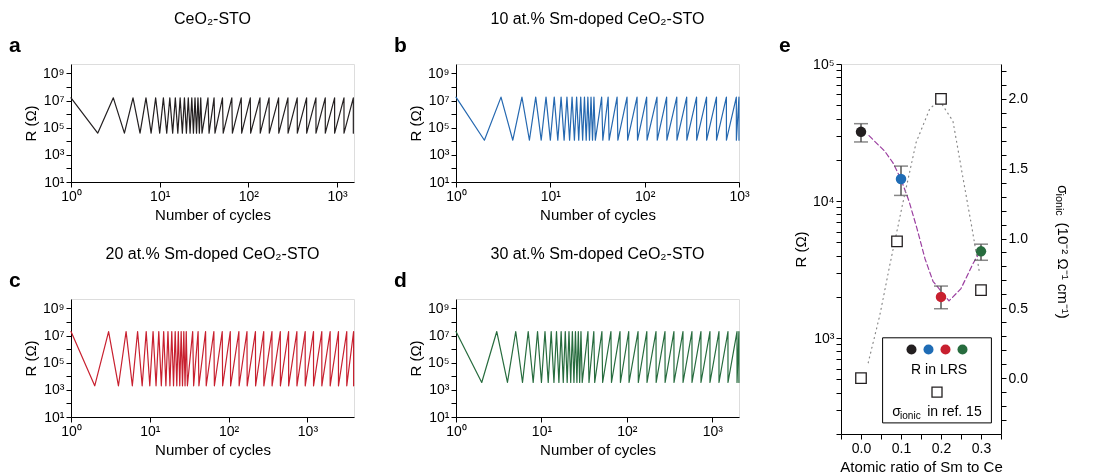  What do you see at coordinates (1018, 98) in the screenshot?
I see `y2-tick-label: 2.0` at bounding box center [1018, 98].